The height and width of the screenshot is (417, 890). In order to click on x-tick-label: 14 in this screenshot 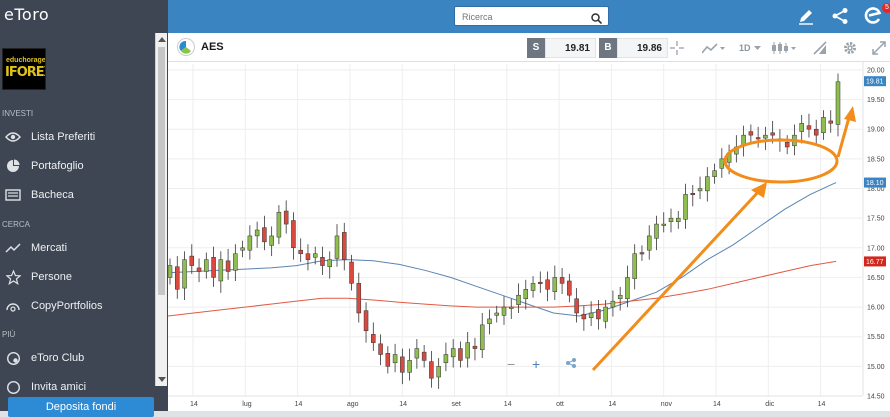, I will do `click(612, 404)`.